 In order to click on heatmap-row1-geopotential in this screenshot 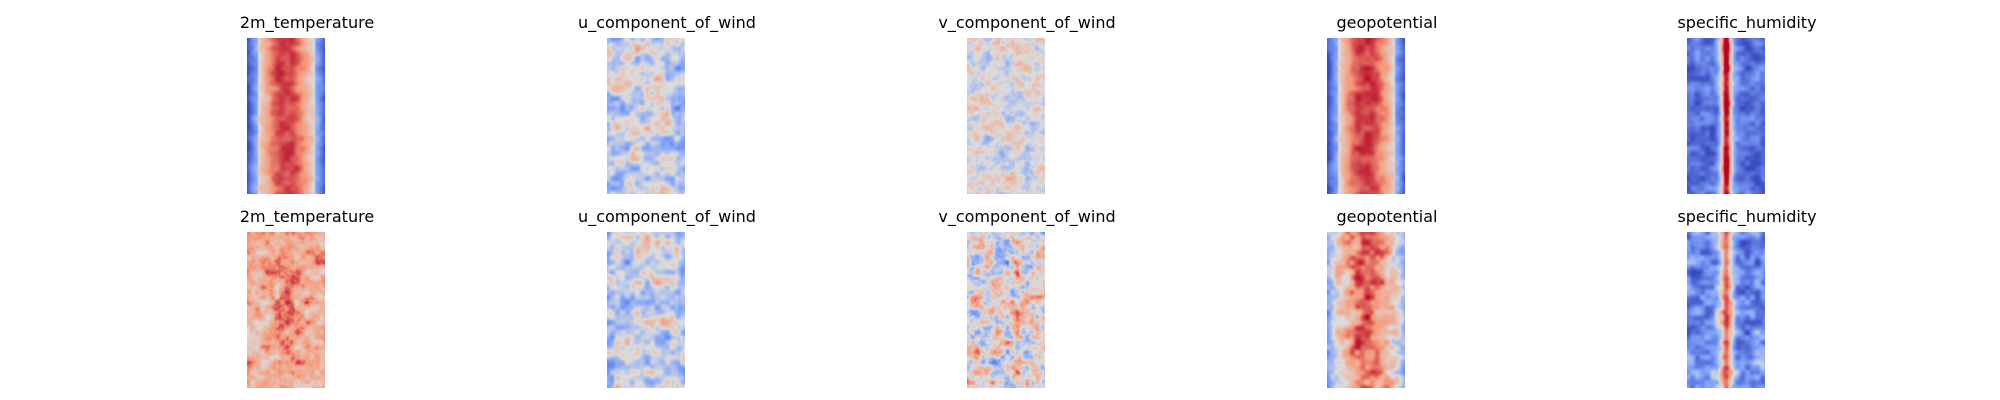, I will do `click(1366, 116)`.